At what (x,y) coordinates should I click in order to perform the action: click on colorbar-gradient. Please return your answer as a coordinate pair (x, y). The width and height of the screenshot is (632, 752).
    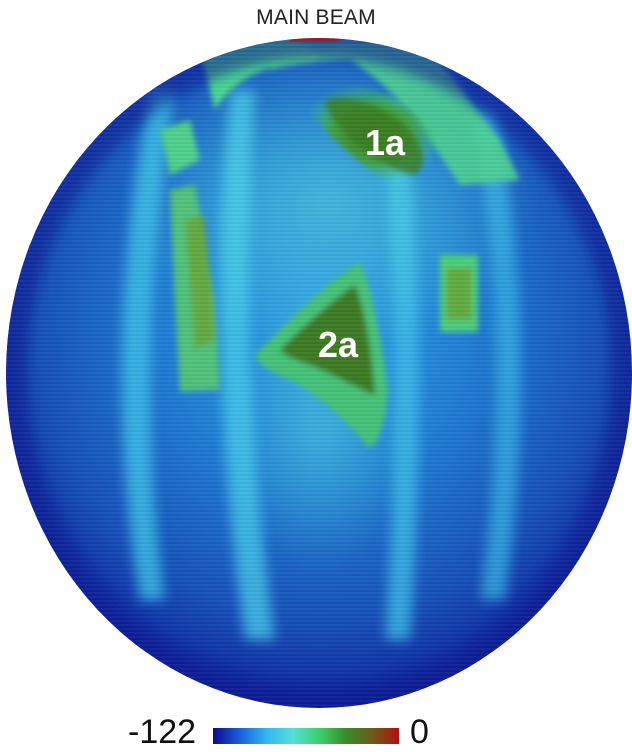
    Looking at the image, I should click on (306, 736).